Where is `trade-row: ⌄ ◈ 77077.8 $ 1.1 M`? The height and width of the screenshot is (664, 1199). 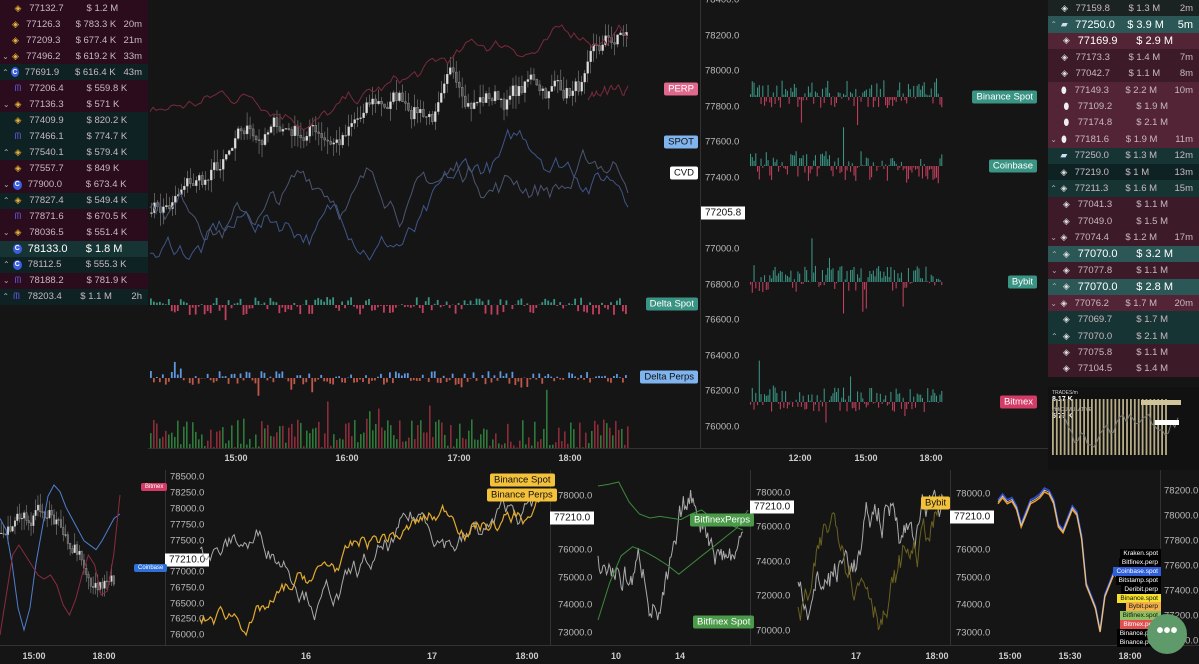 trade-row: ⌄ ◈ 77077.8 $ 1.1 M is located at coordinates (1123, 270).